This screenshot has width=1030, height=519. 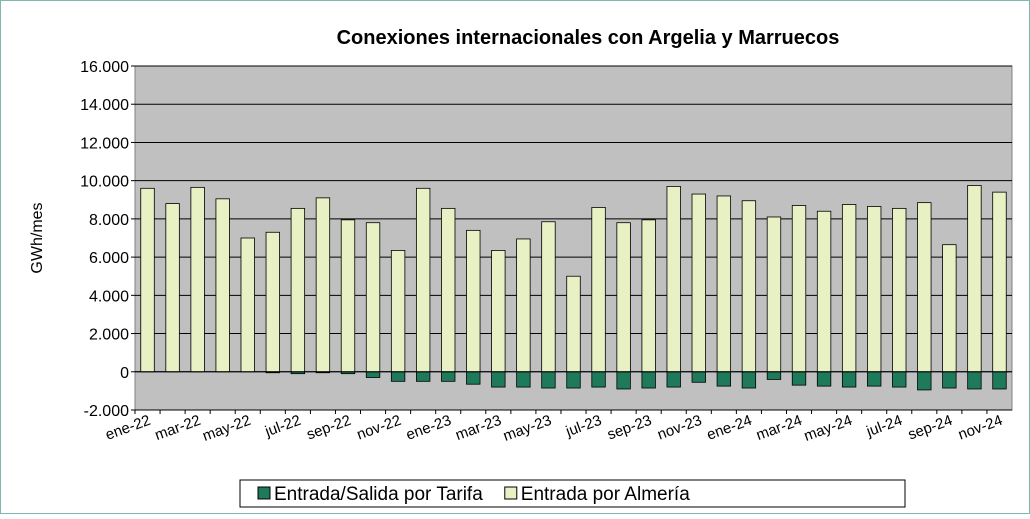 I want to click on y-tick-label: 6.000, so click(x=109, y=258).